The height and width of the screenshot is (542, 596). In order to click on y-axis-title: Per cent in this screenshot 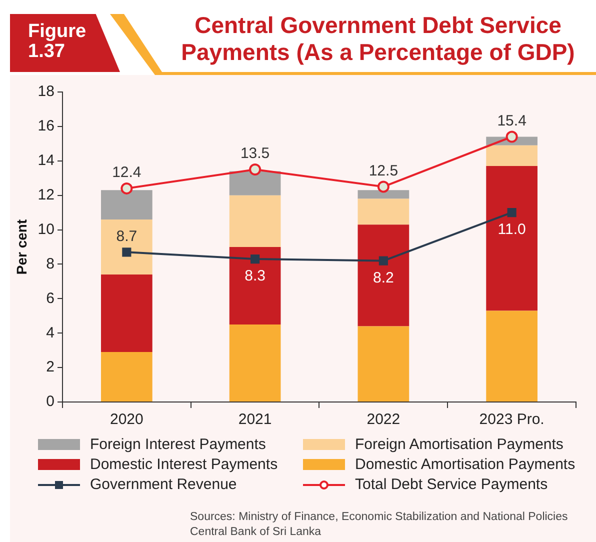, I will do `click(21, 247)`.